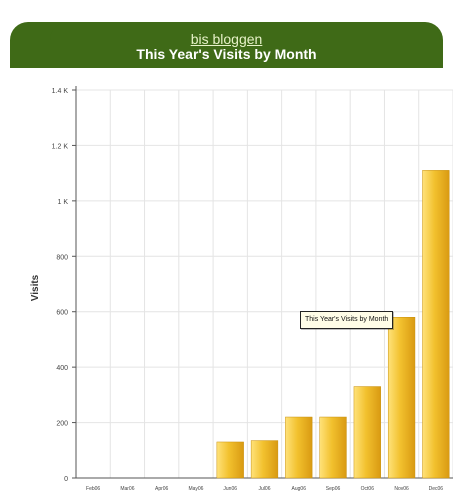 The image size is (453, 495). I want to click on y-tick-label: 400, so click(62, 368).